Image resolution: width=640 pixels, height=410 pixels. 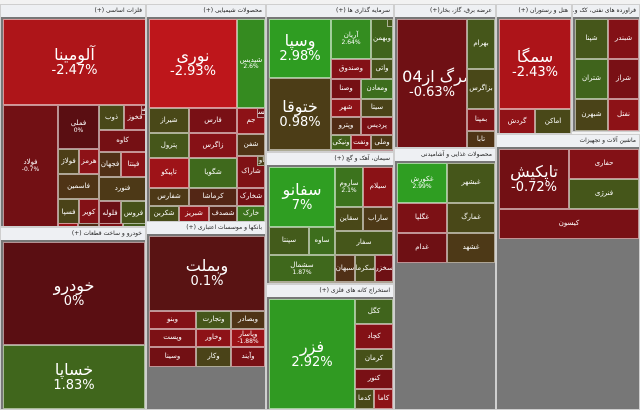 What do you see at coordinates (471, 183) in the screenshot?
I see `treemap-tile: غبشهر` at bounding box center [471, 183].